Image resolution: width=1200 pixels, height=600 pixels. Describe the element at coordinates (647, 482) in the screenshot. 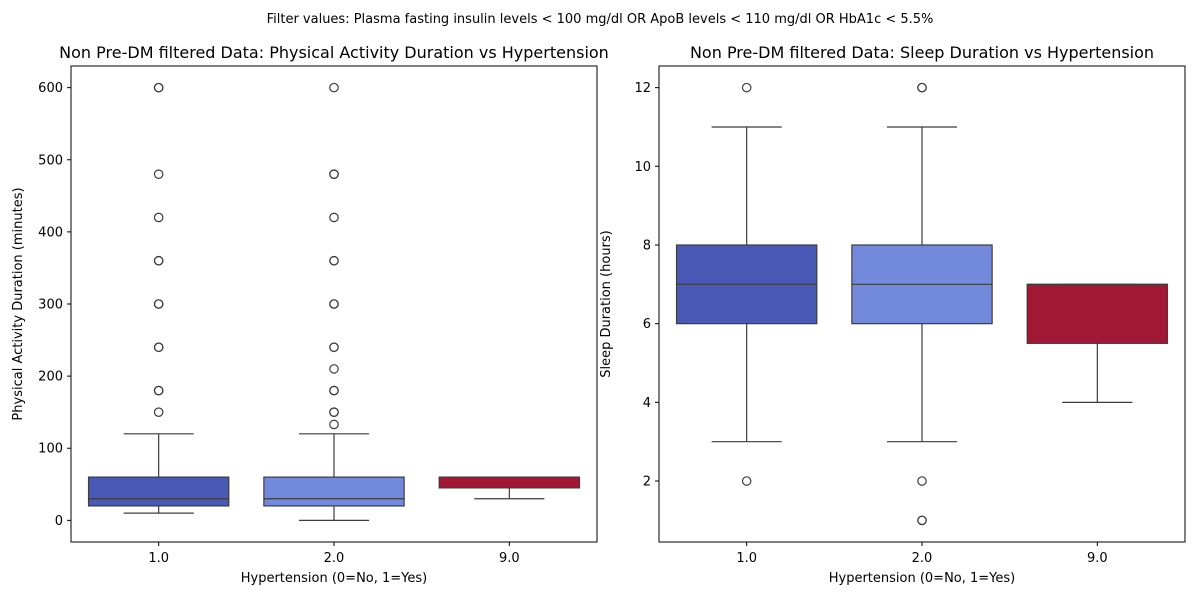

I see `y-tick-label: 2` at that location.